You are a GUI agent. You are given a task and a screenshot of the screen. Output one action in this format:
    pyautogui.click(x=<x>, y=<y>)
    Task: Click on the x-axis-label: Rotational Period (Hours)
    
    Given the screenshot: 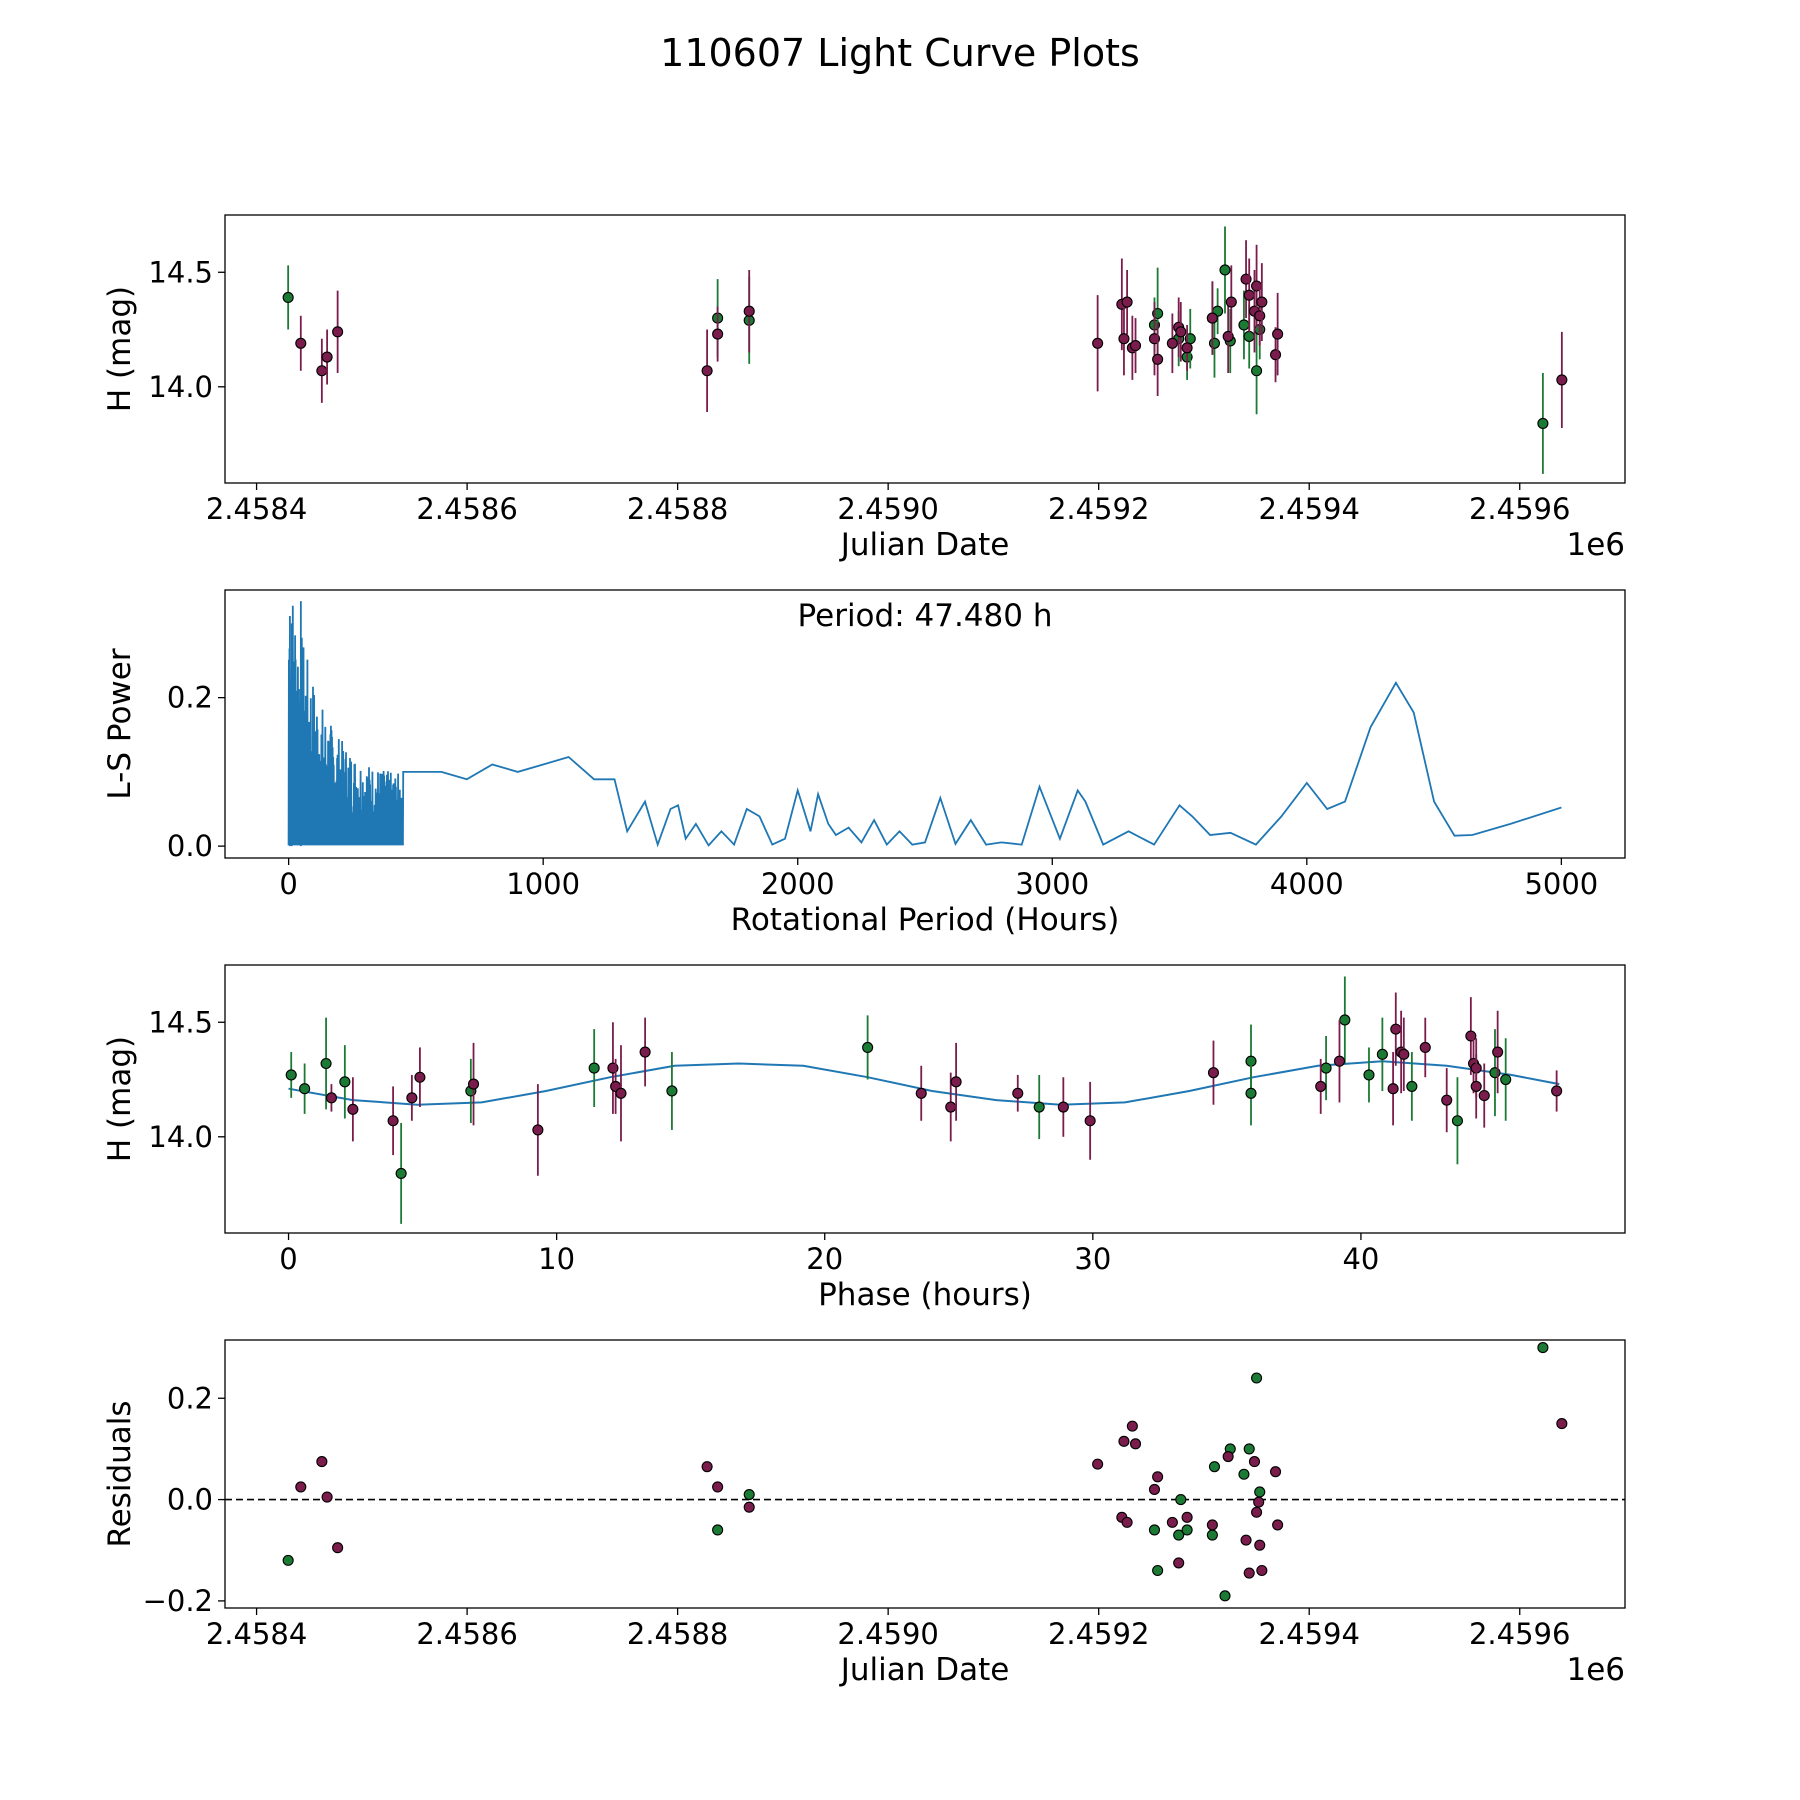 What is the action you would take?
    pyautogui.click(x=925, y=920)
    